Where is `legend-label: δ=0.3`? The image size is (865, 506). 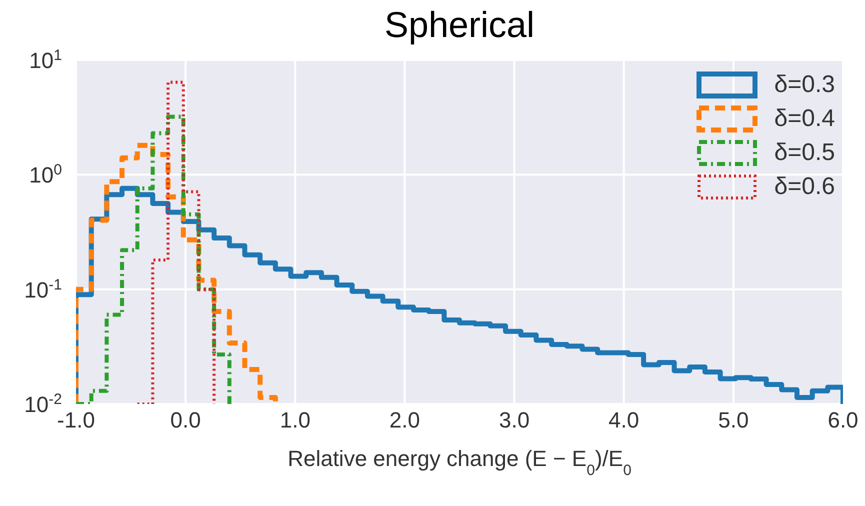 legend-label: δ=0.3 is located at coordinates (804, 85).